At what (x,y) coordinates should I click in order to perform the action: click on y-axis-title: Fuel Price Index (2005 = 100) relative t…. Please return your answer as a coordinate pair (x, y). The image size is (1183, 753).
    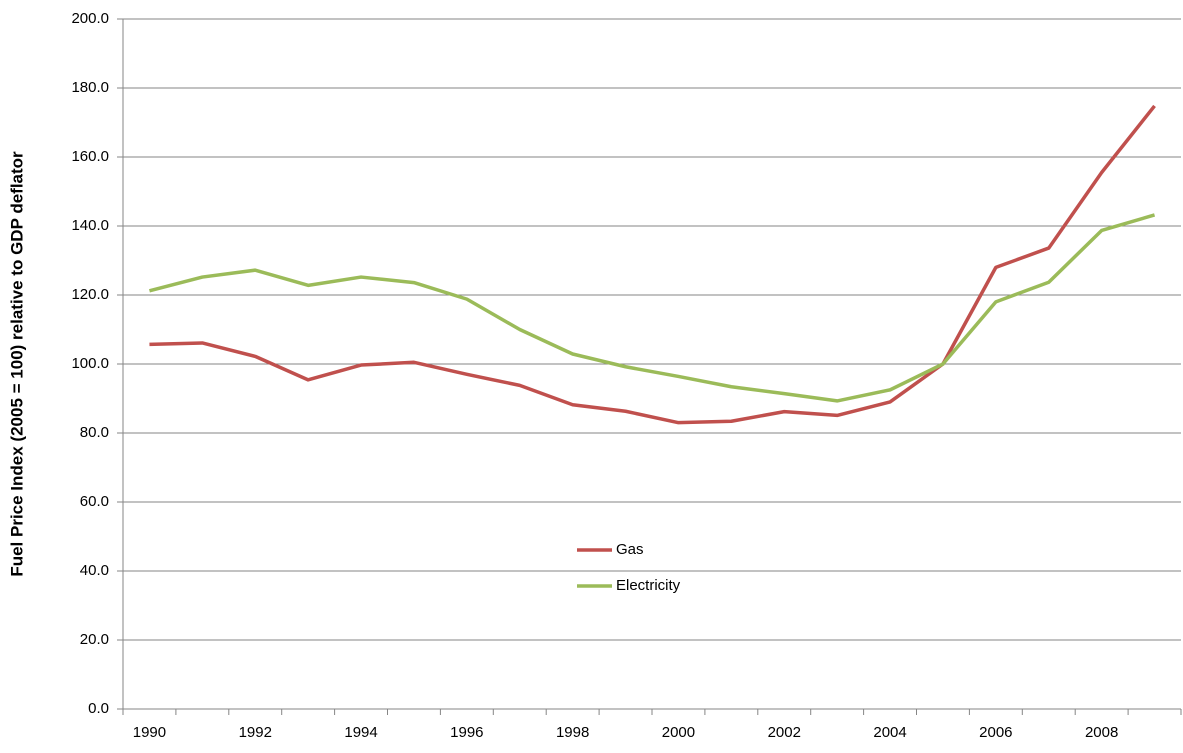
    Looking at the image, I should click on (16, 364).